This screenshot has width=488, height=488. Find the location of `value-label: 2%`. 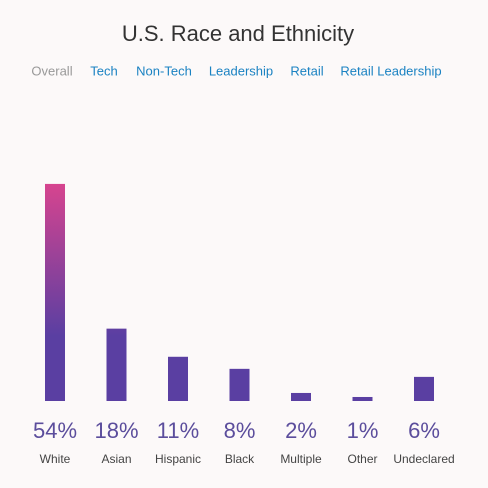

value-label: 2% is located at coordinates (301, 430).